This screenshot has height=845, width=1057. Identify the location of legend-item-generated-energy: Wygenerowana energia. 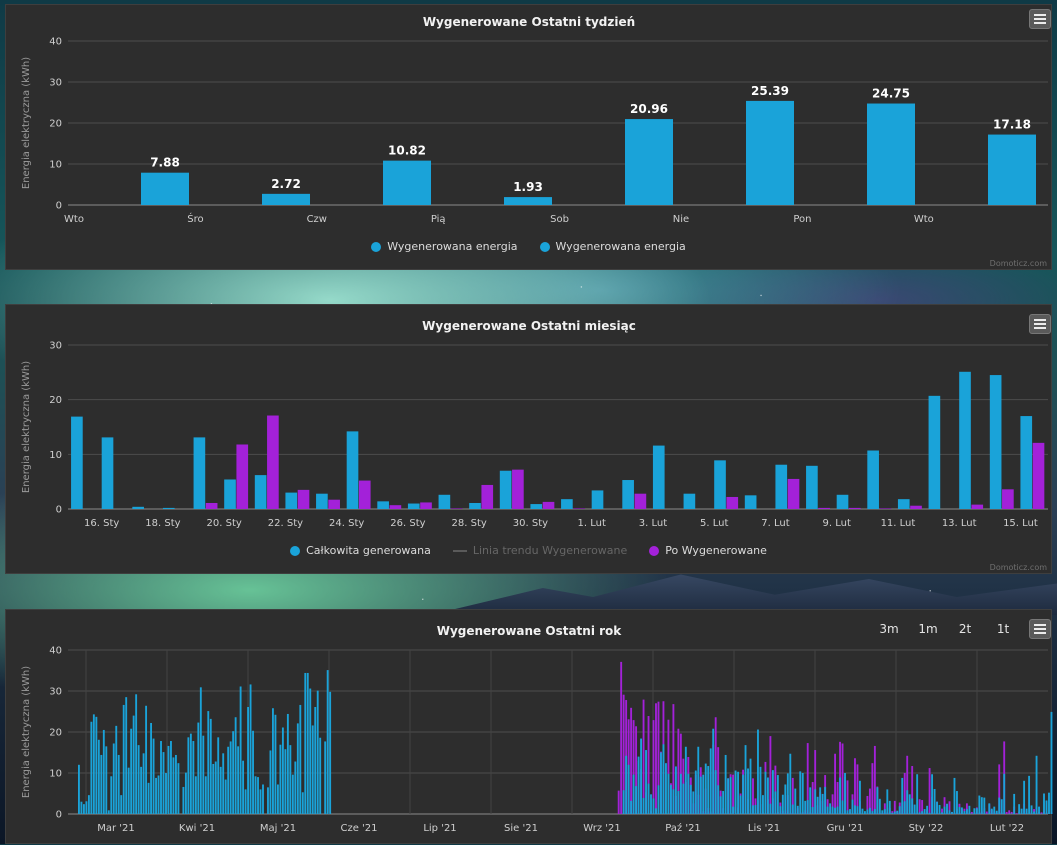
(444, 246).